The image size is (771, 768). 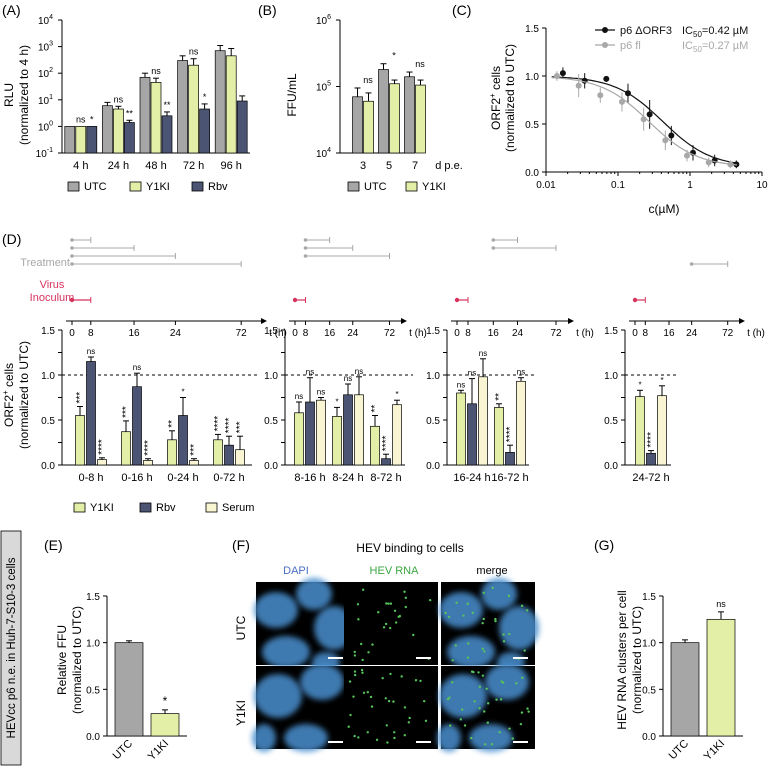 What do you see at coordinates (44, 153) in the screenshot?
I see `a-ytick-label: 10⁻¹` at bounding box center [44, 153].